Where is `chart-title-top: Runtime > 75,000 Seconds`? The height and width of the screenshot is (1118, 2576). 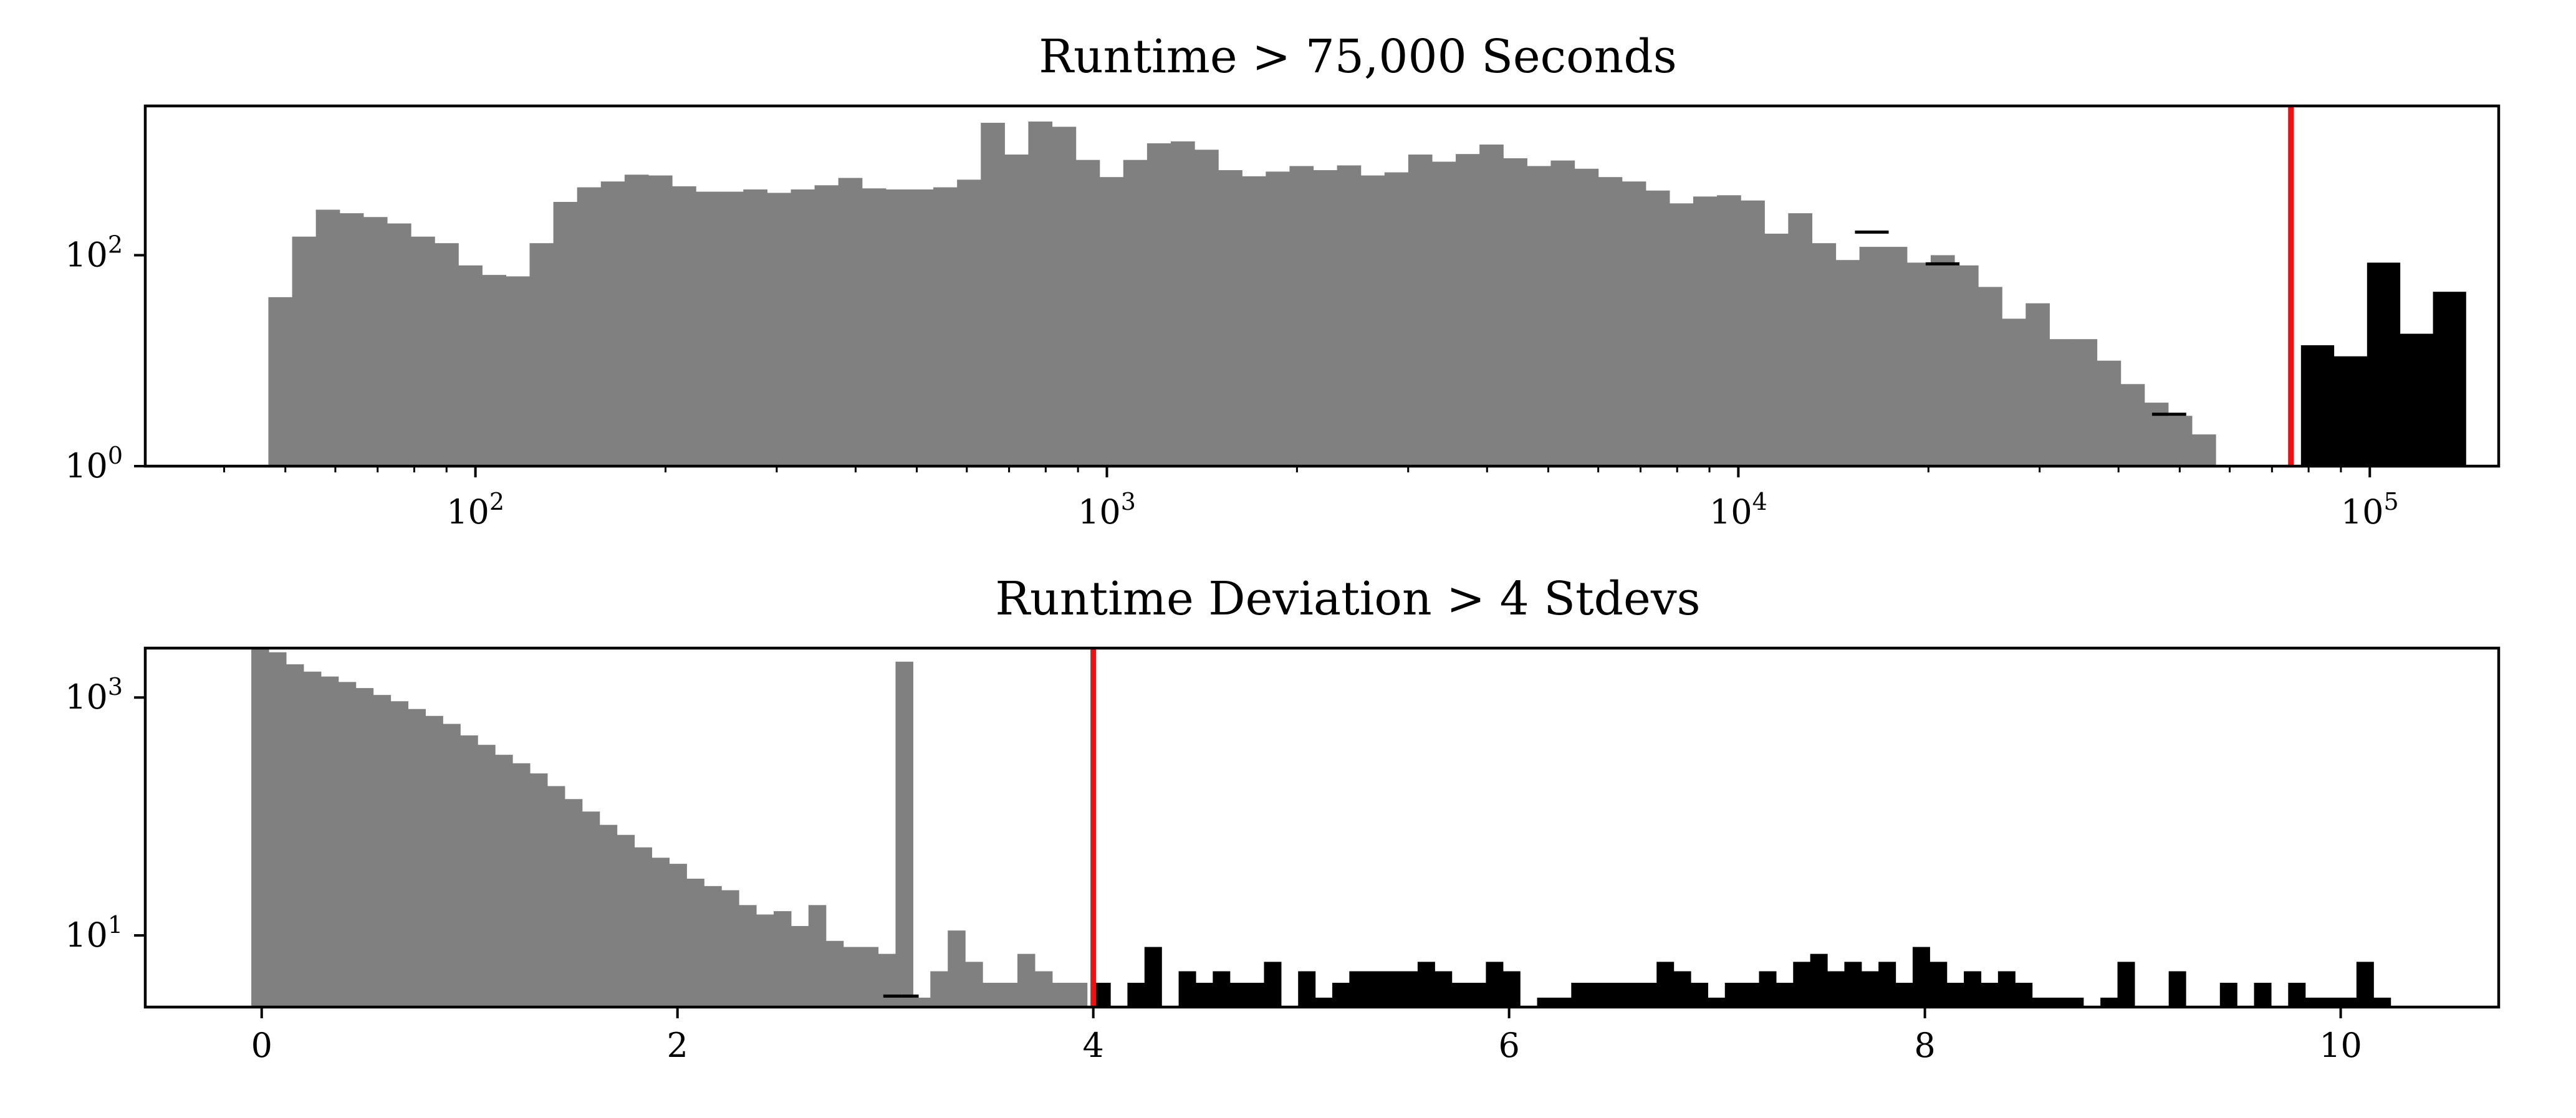
chart-title-top: Runtime > 75,000 Seconds is located at coordinates (1357, 57).